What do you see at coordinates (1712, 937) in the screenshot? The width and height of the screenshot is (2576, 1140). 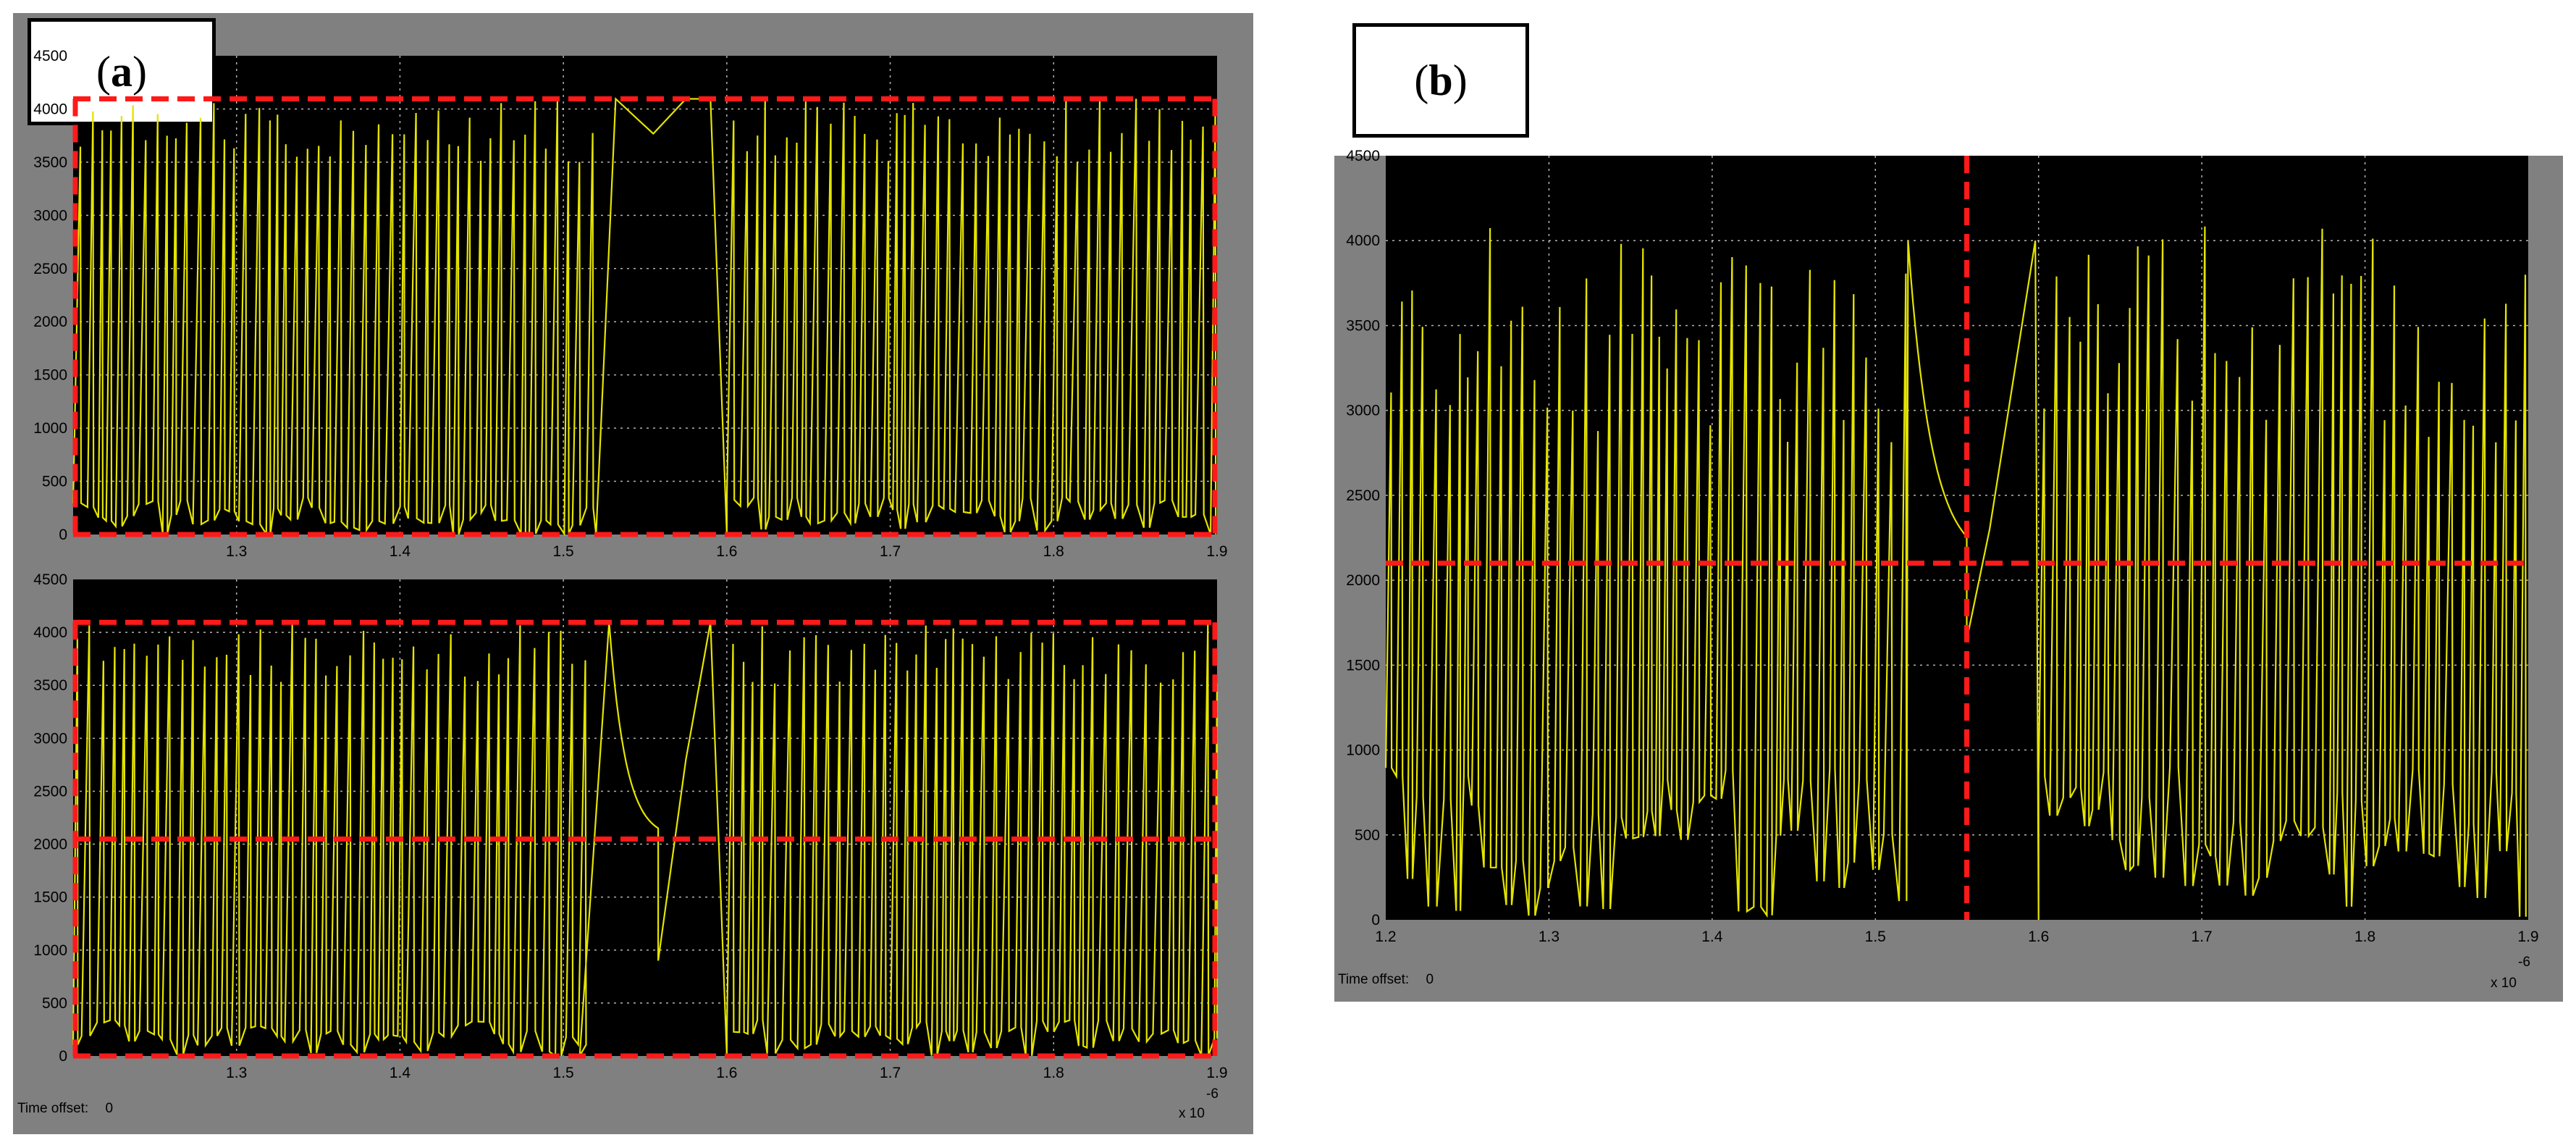 I see `panel-b-xtick-label: 1.4` at bounding box center [1712, 937].